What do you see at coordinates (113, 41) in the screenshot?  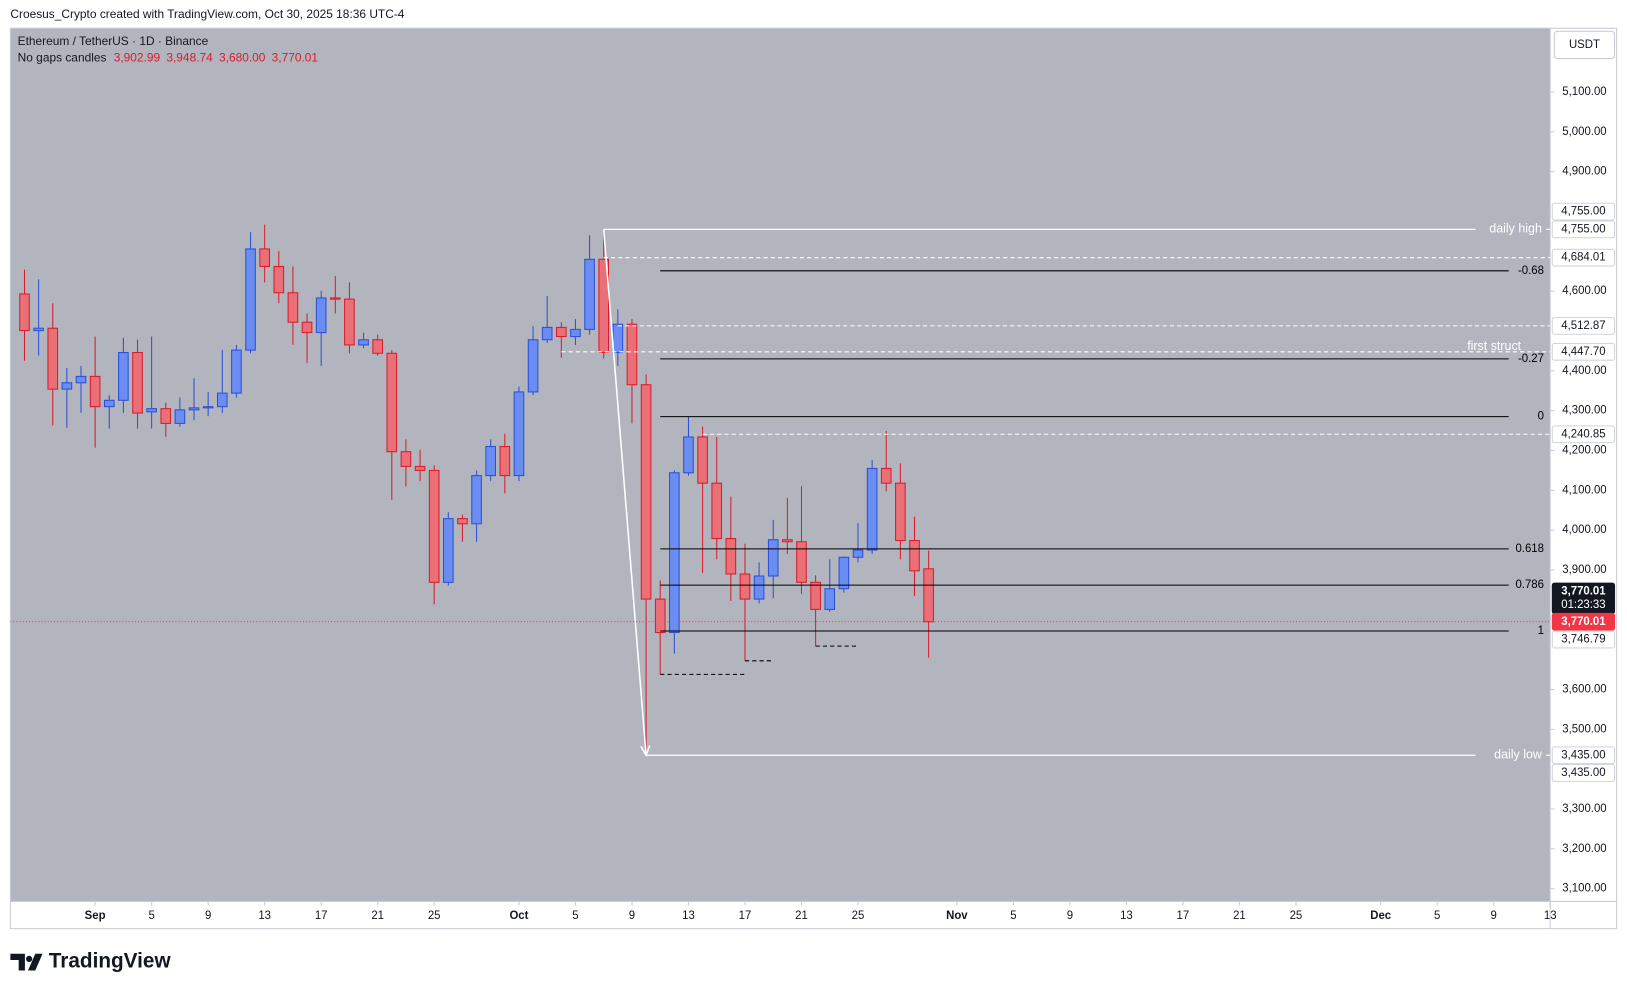 I see `chart-title: Ethereum / TetherUS · 1D · Binance` at bounding box center [113, 41].